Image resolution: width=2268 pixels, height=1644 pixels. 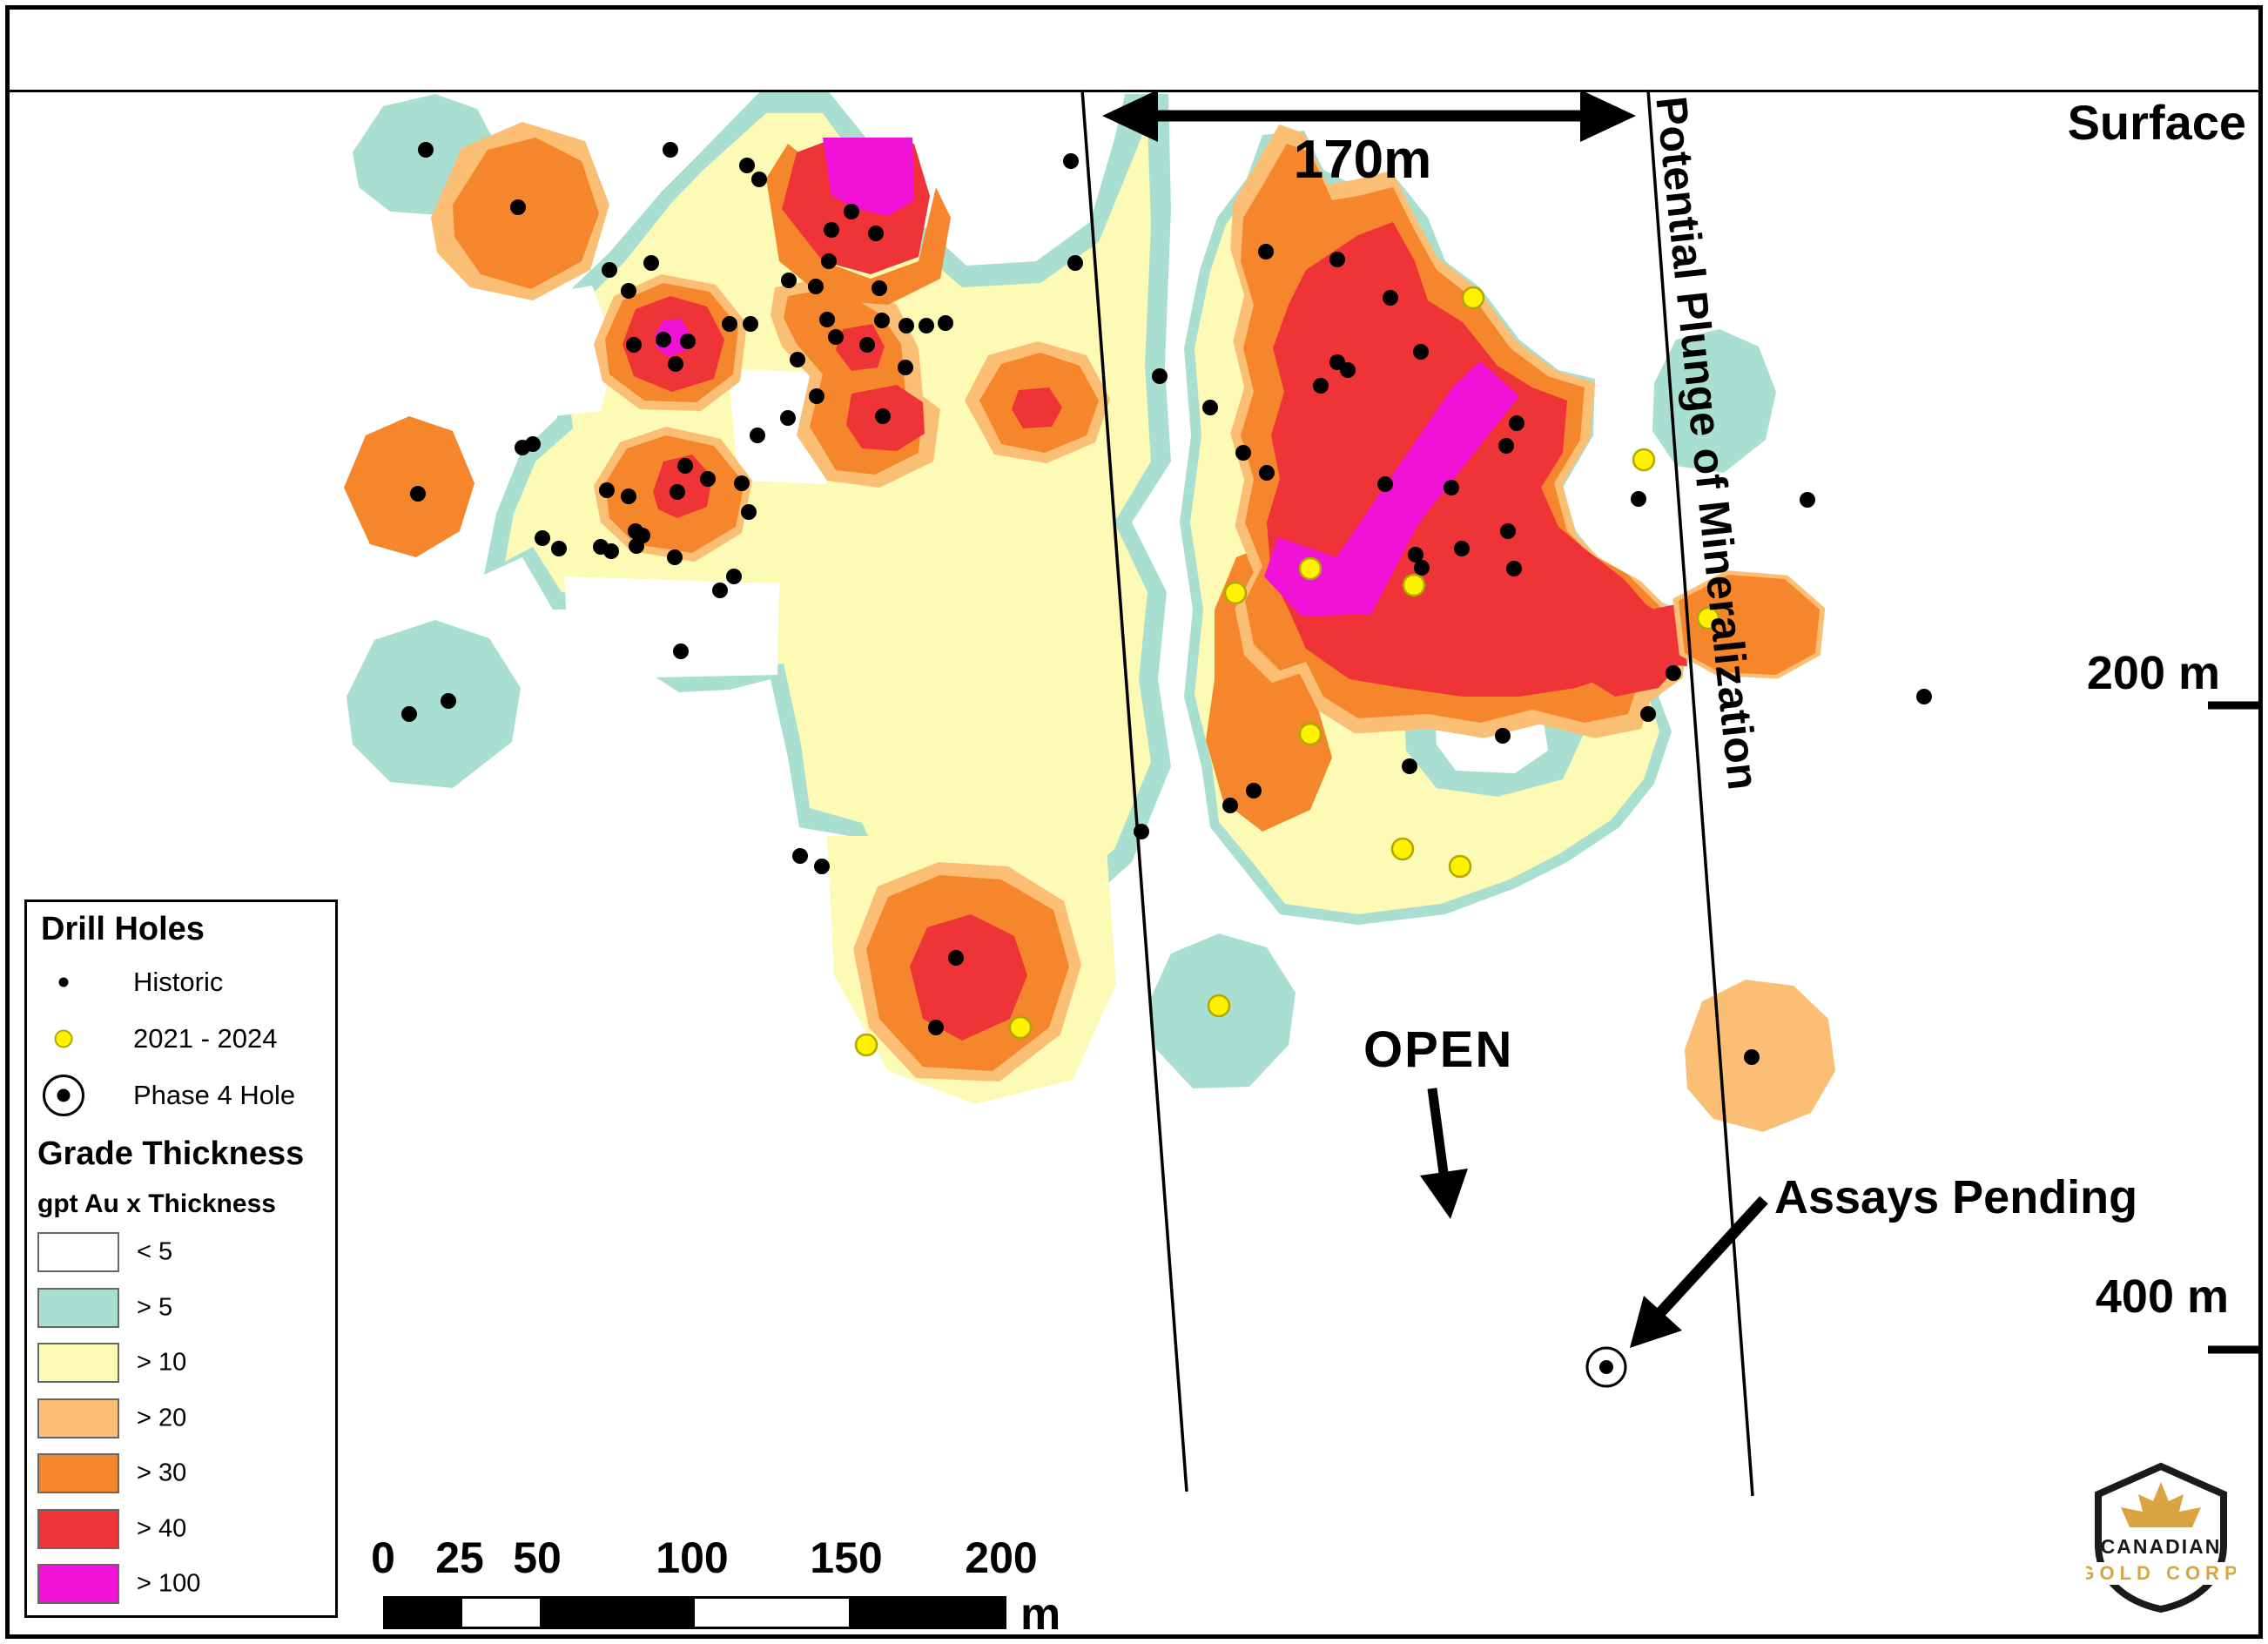 I want to click on scale-tick-label: 100, so click(x=693, y=1557).